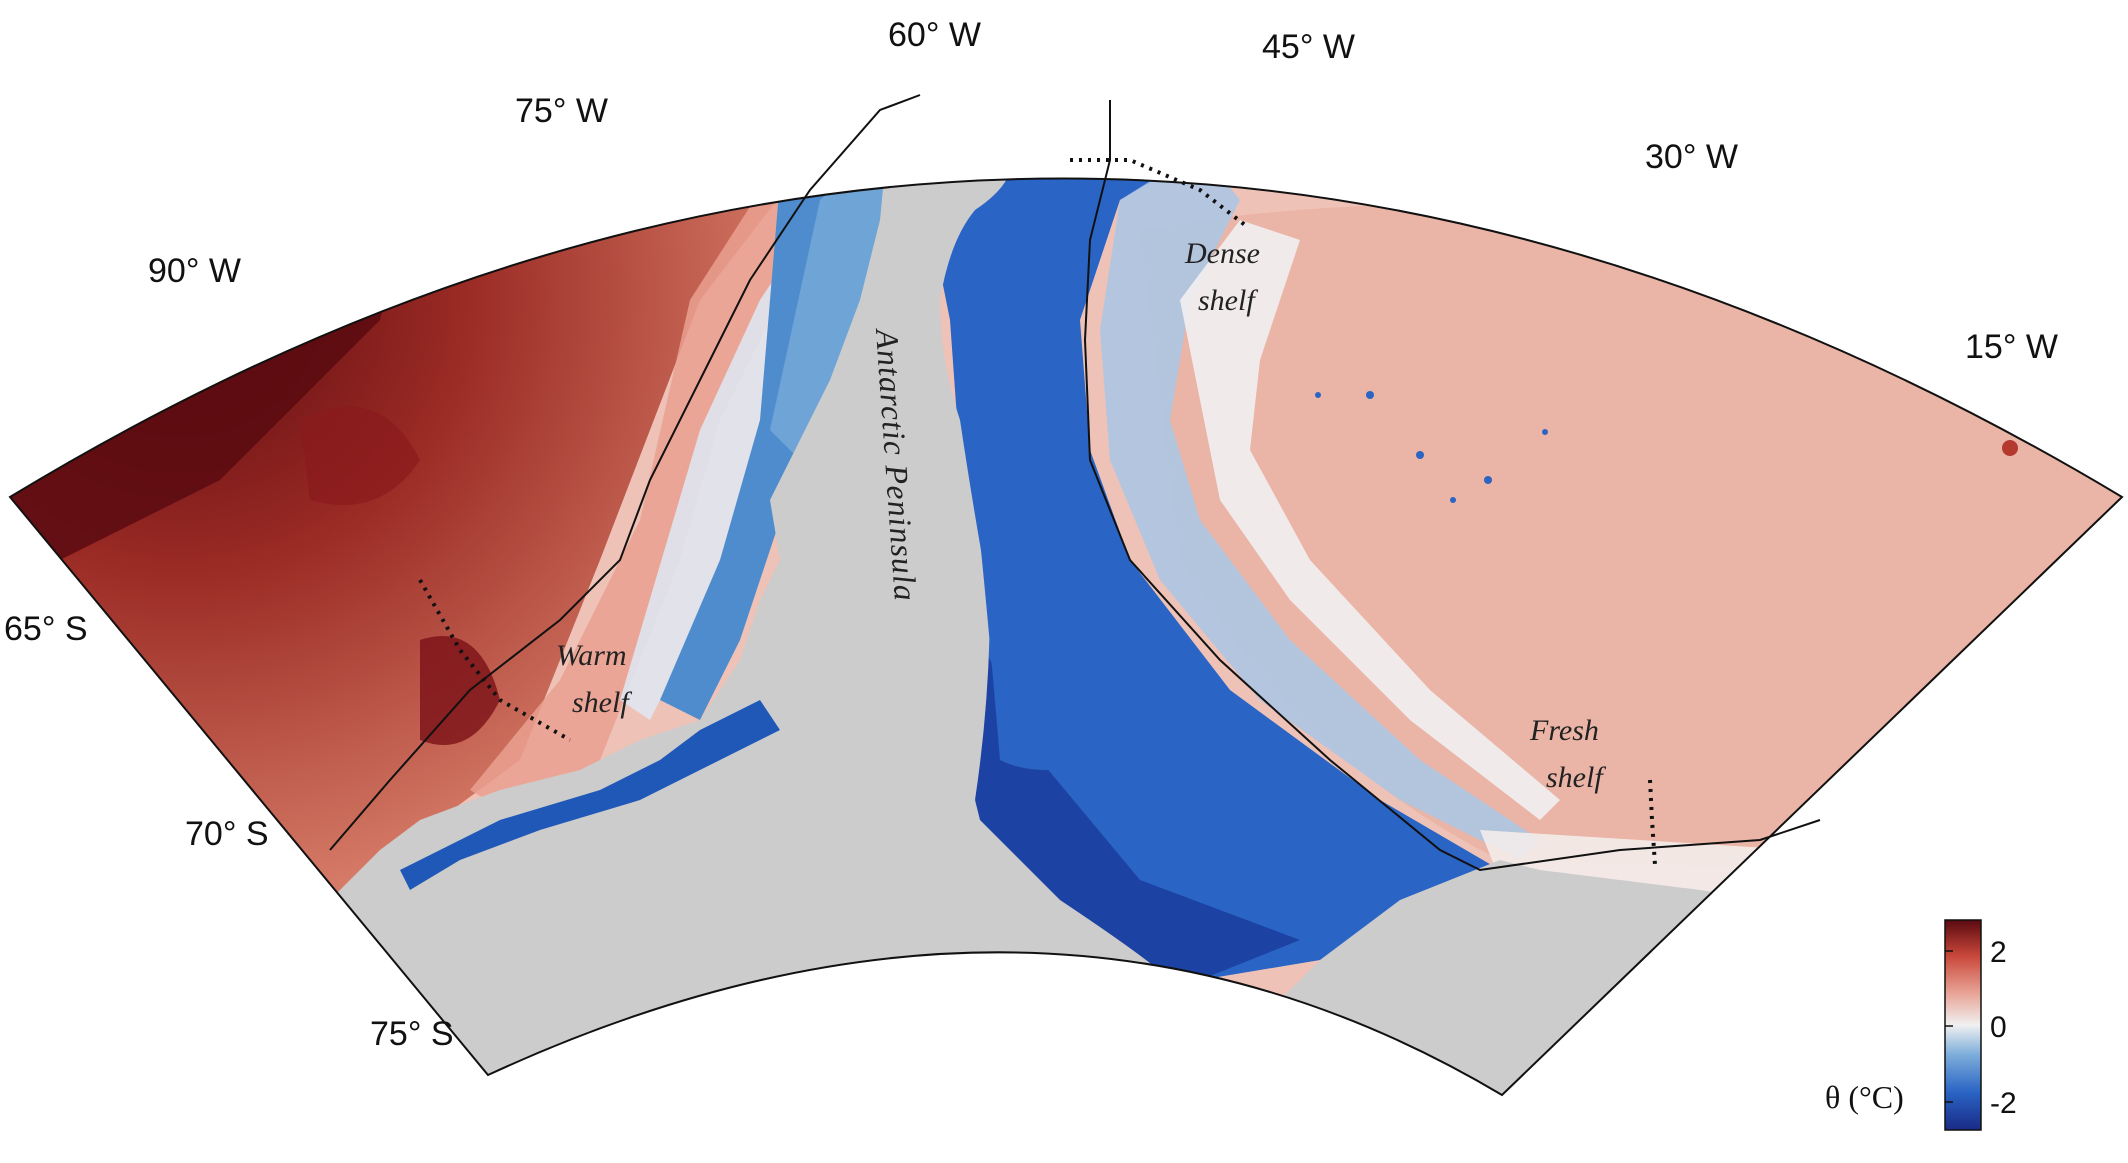  What do you see at coordinates (1691, 157) in the screenshot?
I see `lon-label-30w: 30° W` at bounding box center [1691, 157].